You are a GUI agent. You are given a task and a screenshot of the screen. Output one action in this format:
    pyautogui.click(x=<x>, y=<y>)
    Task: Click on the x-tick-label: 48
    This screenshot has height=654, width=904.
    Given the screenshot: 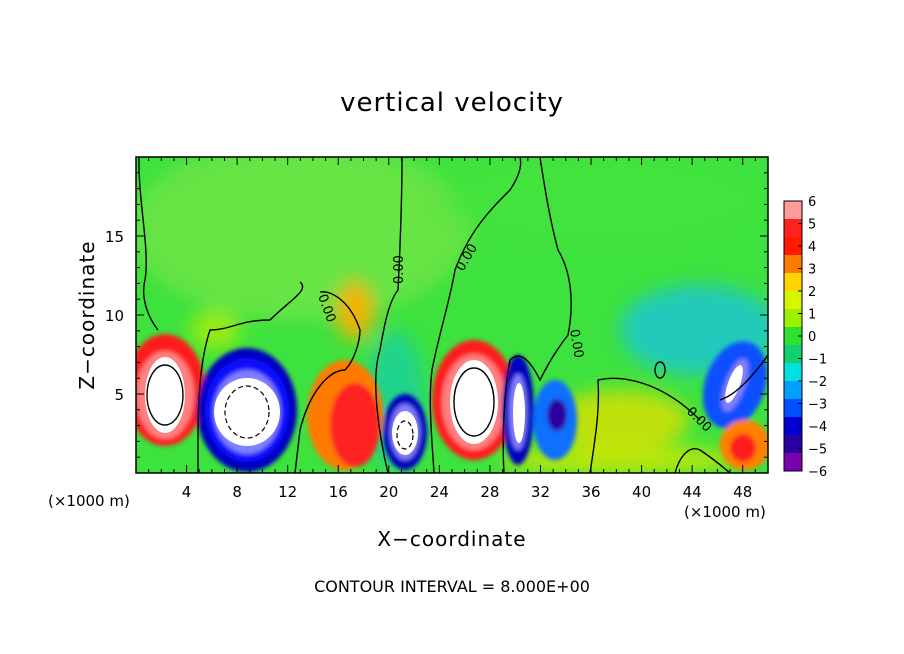 What is the action you would take?
    pyautogui.click(x=742, y=492)
    